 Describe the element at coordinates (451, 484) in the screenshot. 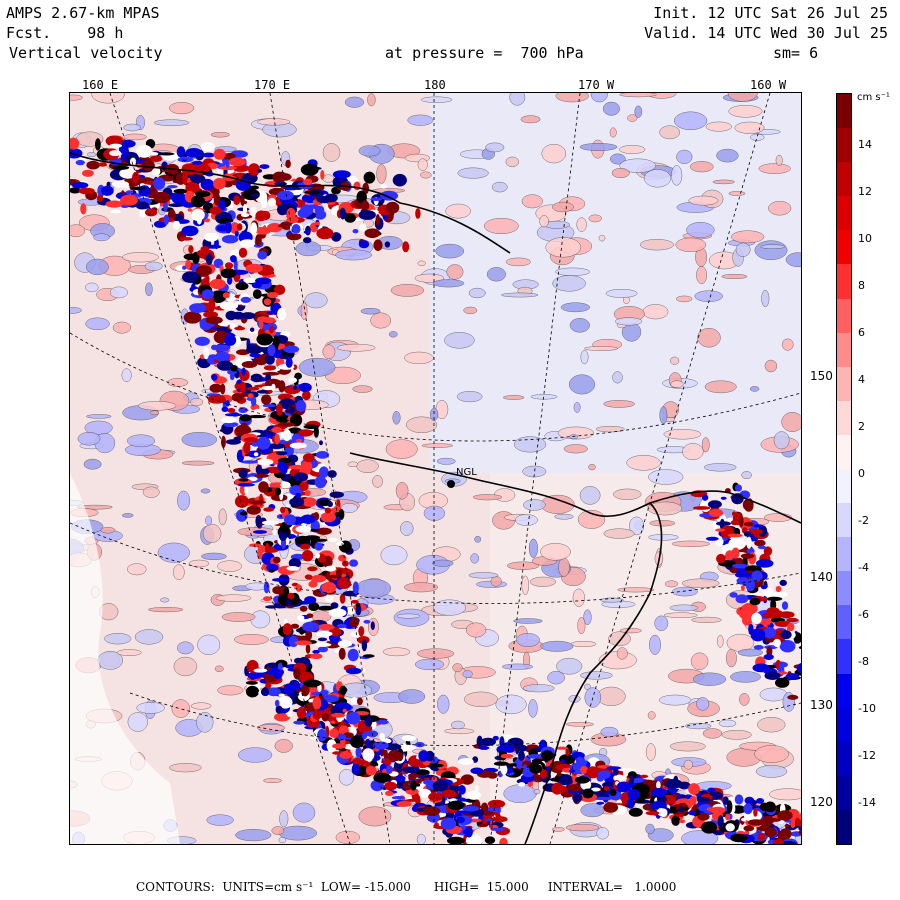

I see `station-marker` at that location.